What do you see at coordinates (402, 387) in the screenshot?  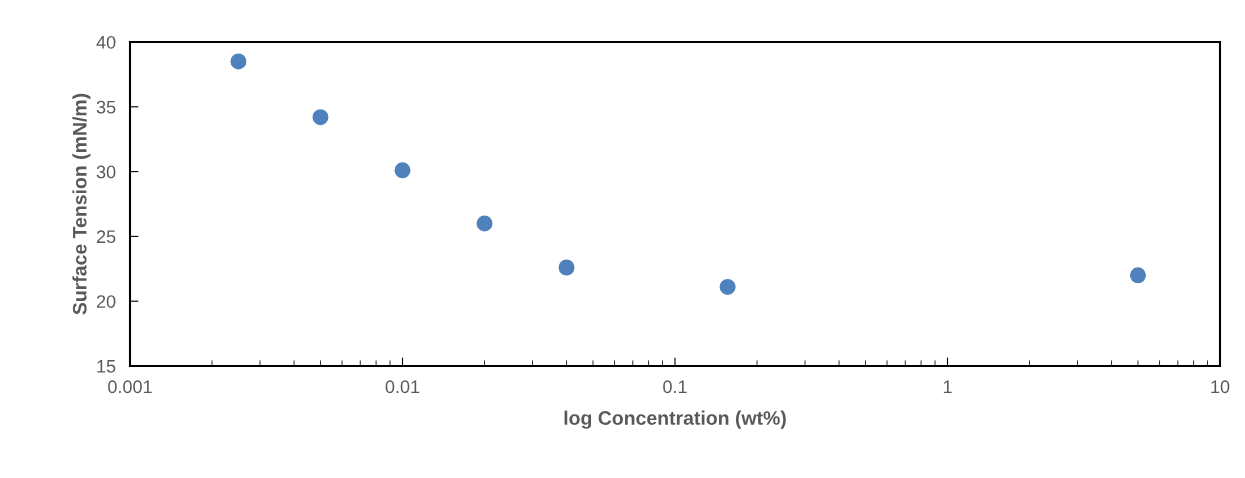 I see `x-tick-label: 0.01` at bounding box center [402, 387].